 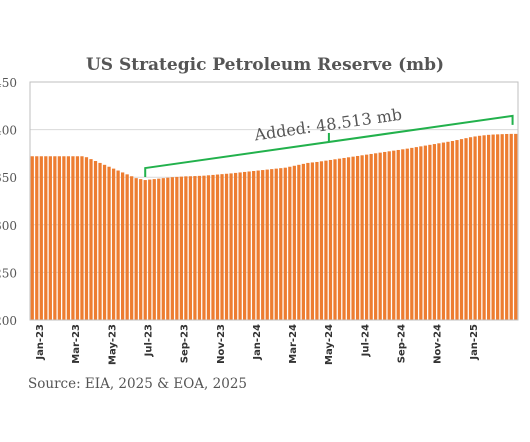 I want to click on x-tick-label: Mar-24, so click(x=293, y=344).